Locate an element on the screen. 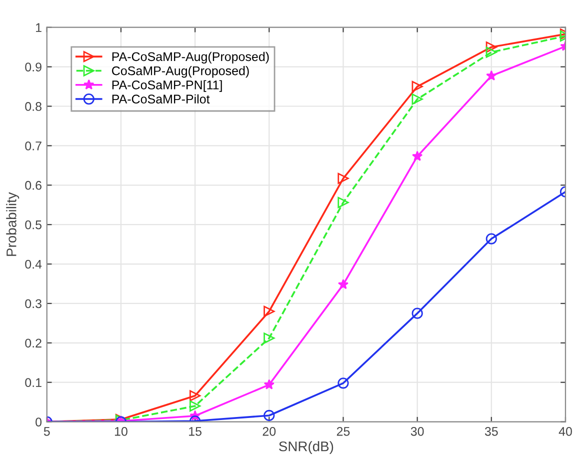  x-tick-label: 40 is located at coordinates (565, 431).